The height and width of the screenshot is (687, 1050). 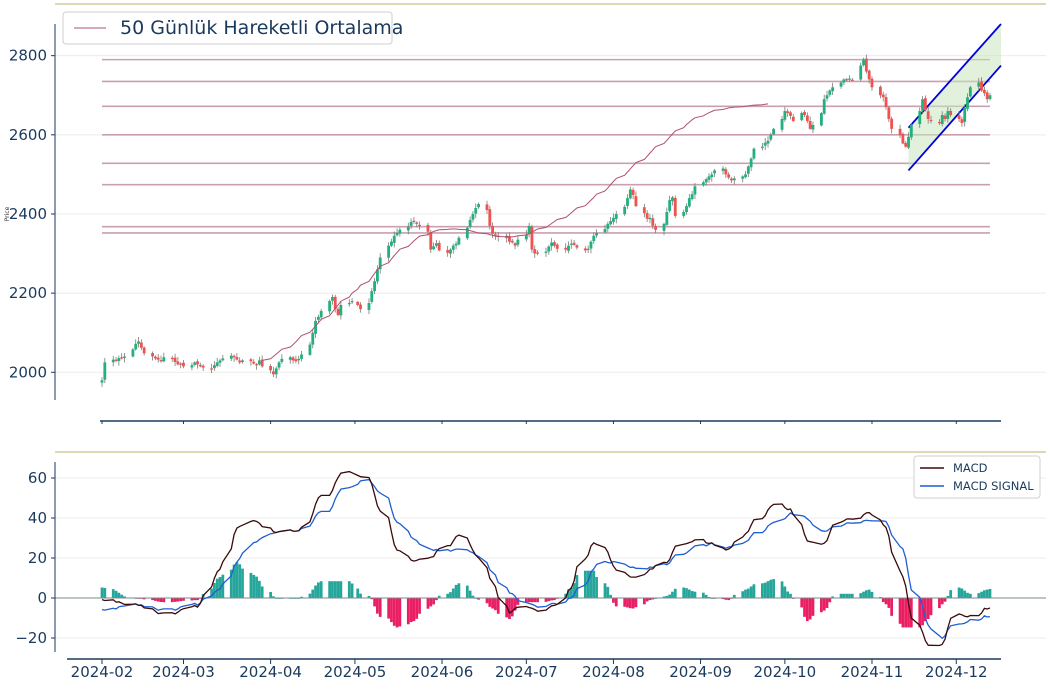 What do you see at coordinates (35, 558) in the screenshot?
I see `macd-y-ticks: 60 40 20 0 −20` at bounding box center [35, 558].